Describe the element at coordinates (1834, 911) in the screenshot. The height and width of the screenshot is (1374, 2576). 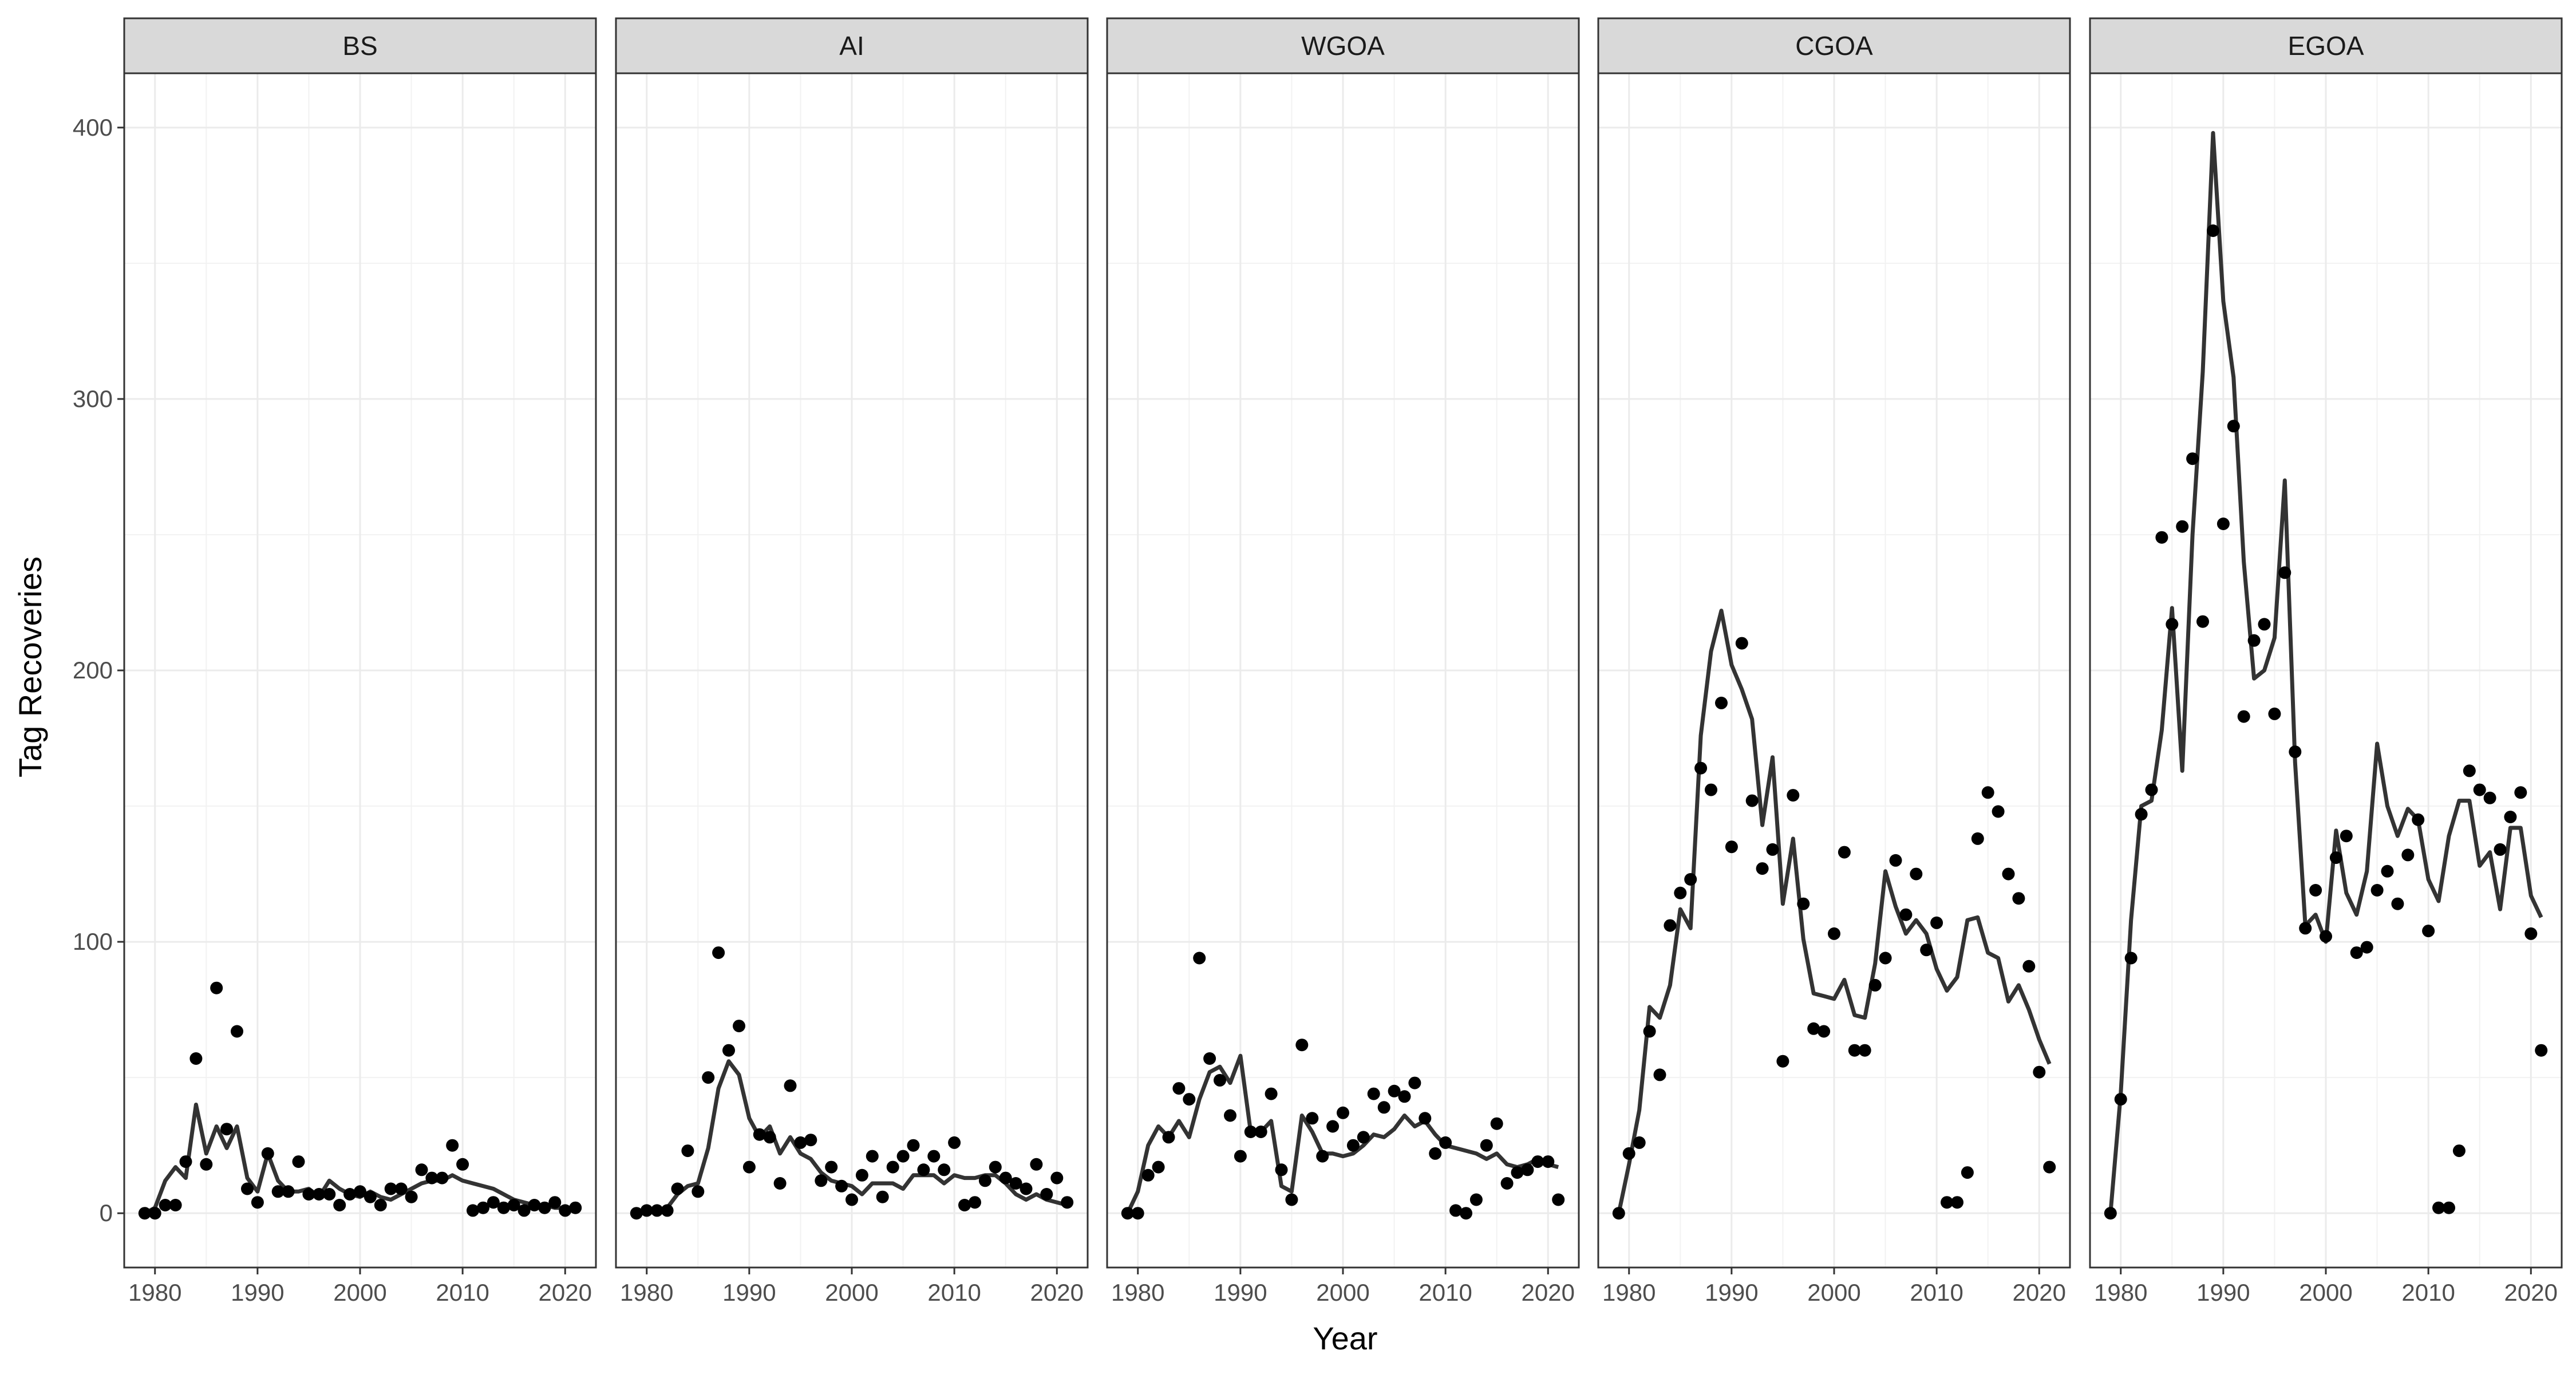
I see `predicted-line` at that location.